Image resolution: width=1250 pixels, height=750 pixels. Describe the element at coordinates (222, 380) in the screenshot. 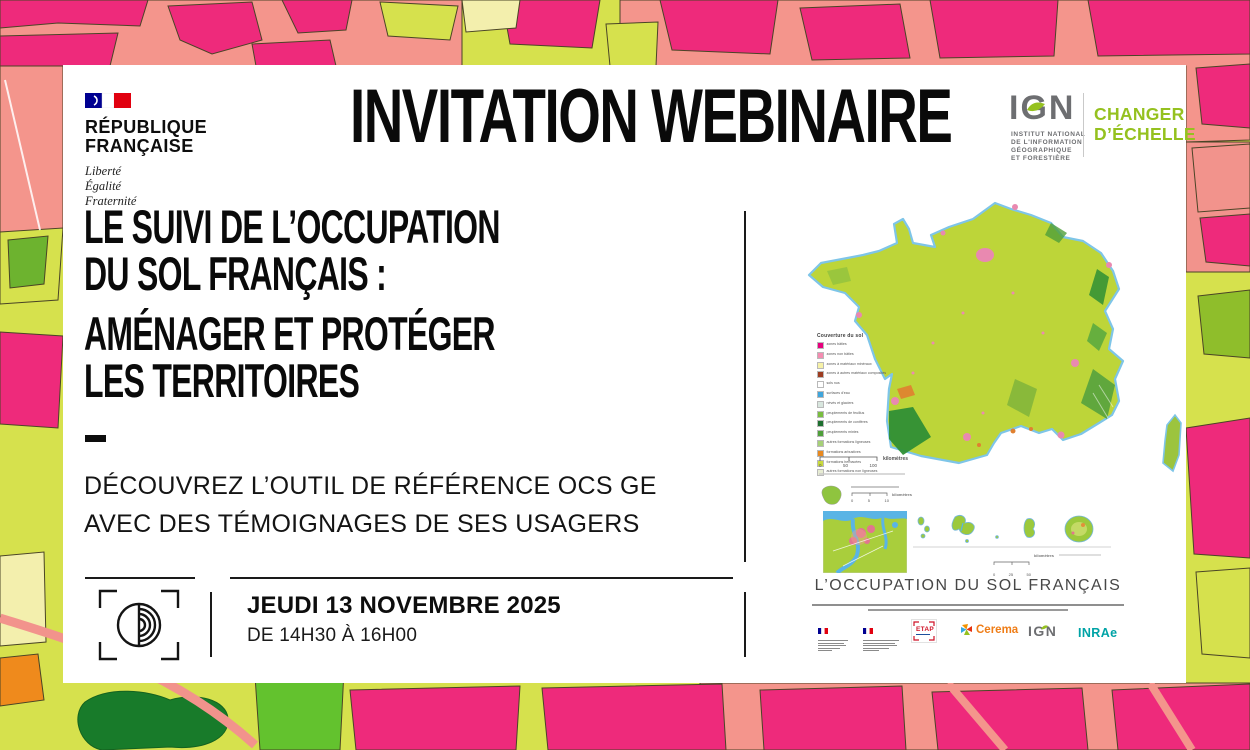

I see `main-title-line-4: LES TERRITOIRES` at that location.